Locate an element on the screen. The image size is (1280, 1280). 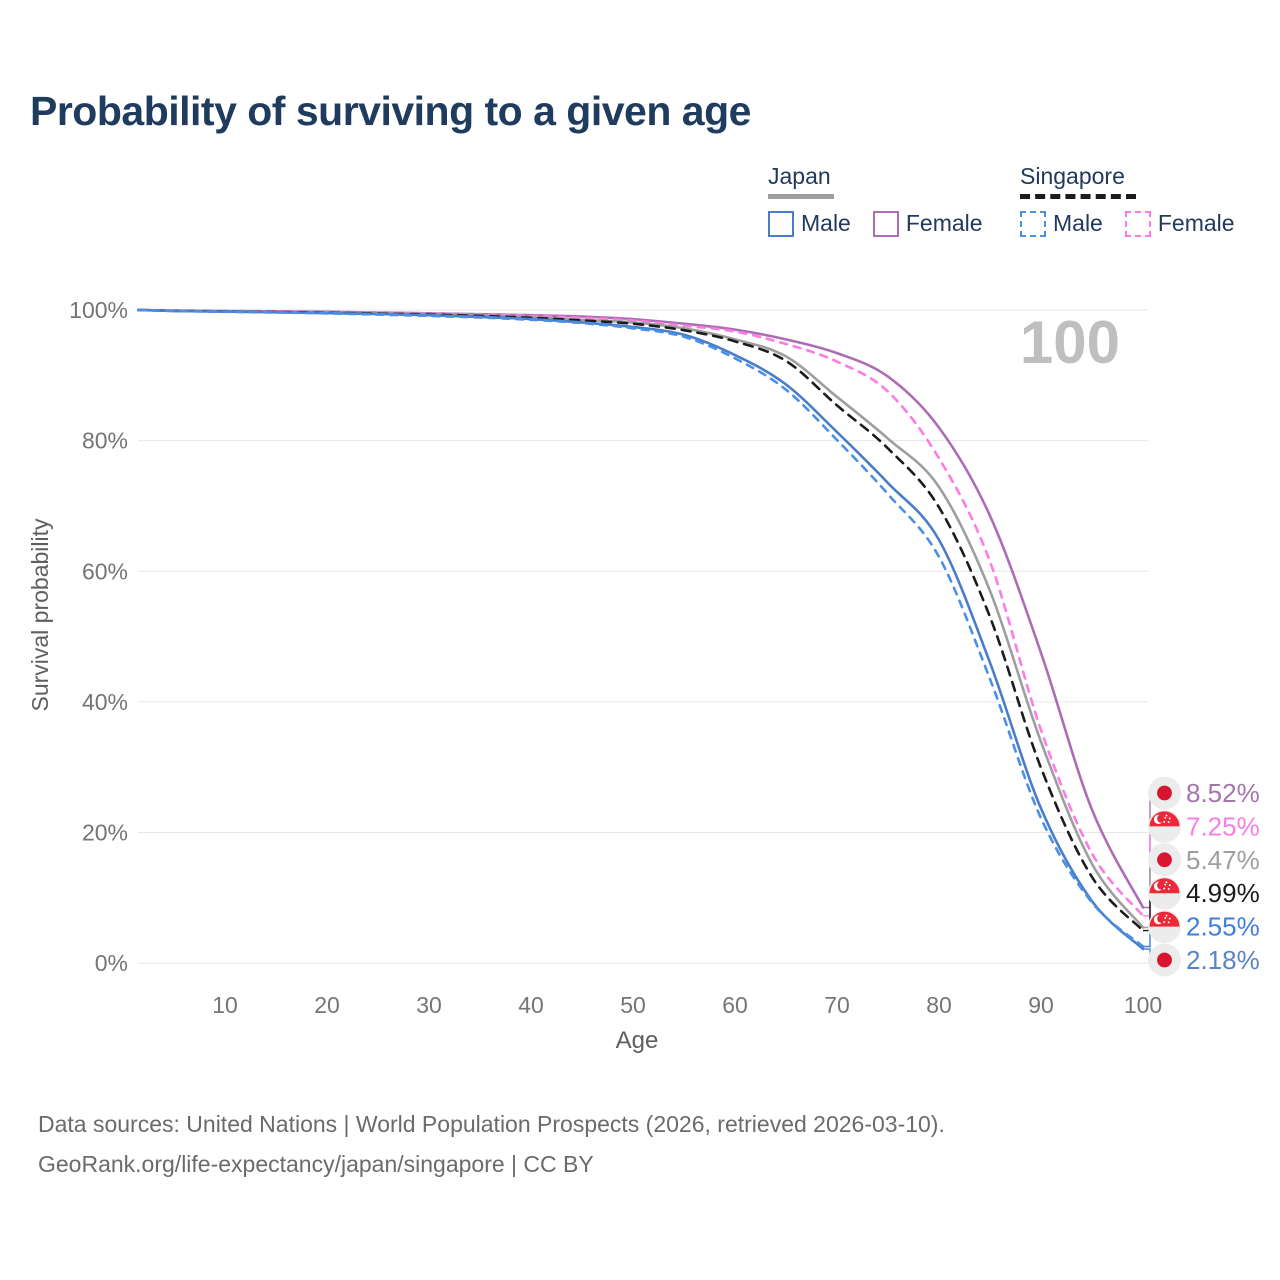
end-label-japan-male: 2.18% is located at coordinates (1201, 960).